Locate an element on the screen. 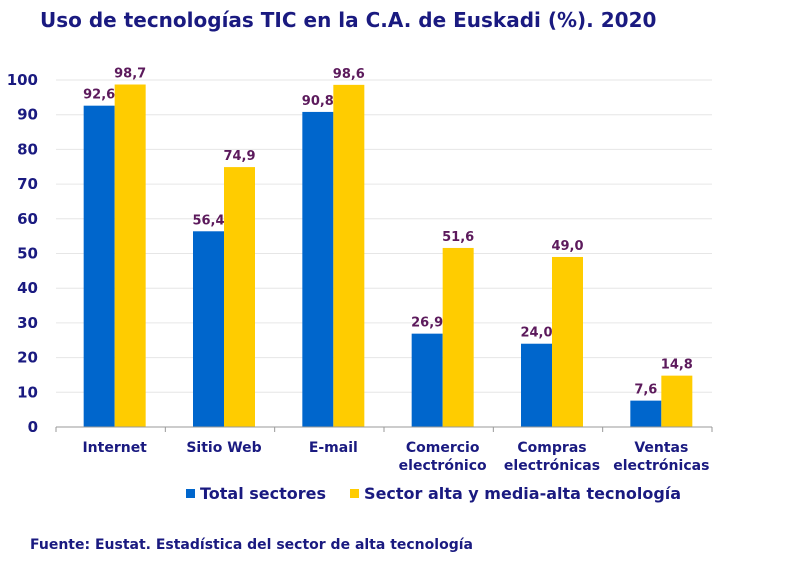 This screenshot has height=586, width=800. data-label: 14,8 is located at coordinates (677, 365).